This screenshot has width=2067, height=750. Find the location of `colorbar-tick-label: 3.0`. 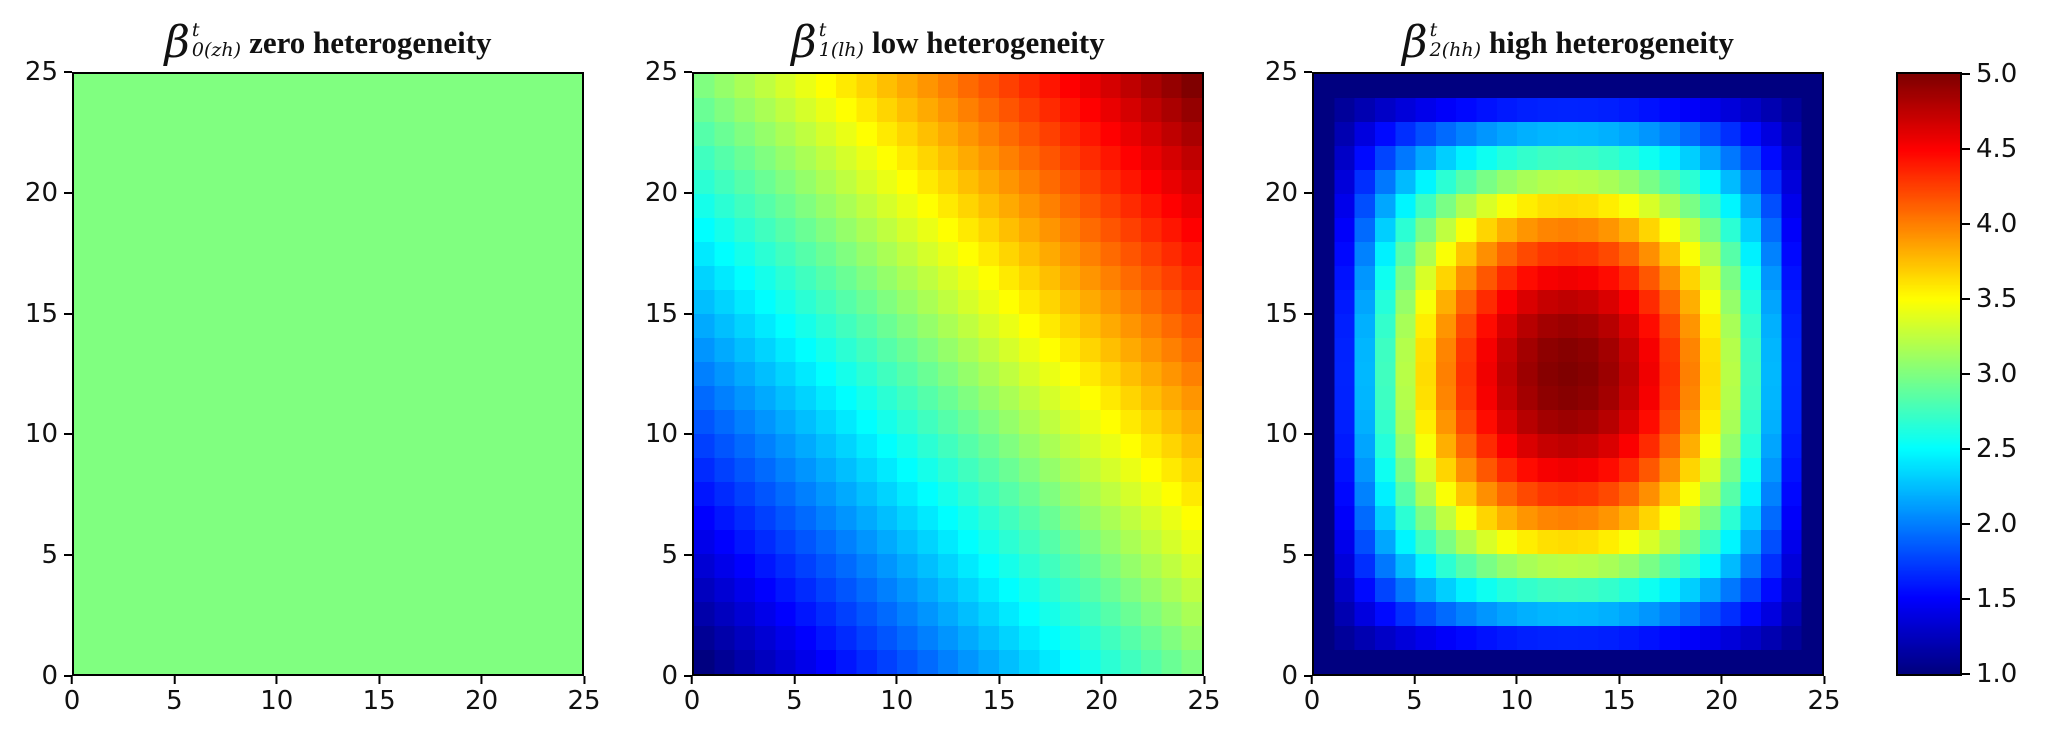

colorbar-tick-label: 3.0 is located at coordinates (1997, 374).